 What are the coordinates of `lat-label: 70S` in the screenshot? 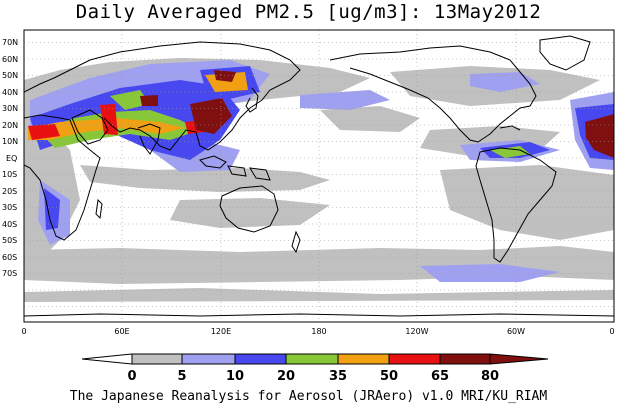 It's located at (9, 273).